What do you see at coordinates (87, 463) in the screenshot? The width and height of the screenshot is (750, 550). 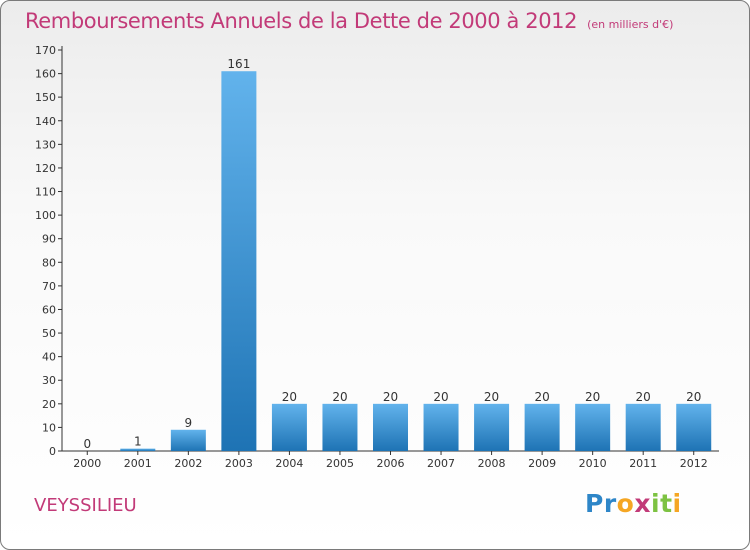 I see `x-tick-label: 2000` at bounding box center [87, 463].